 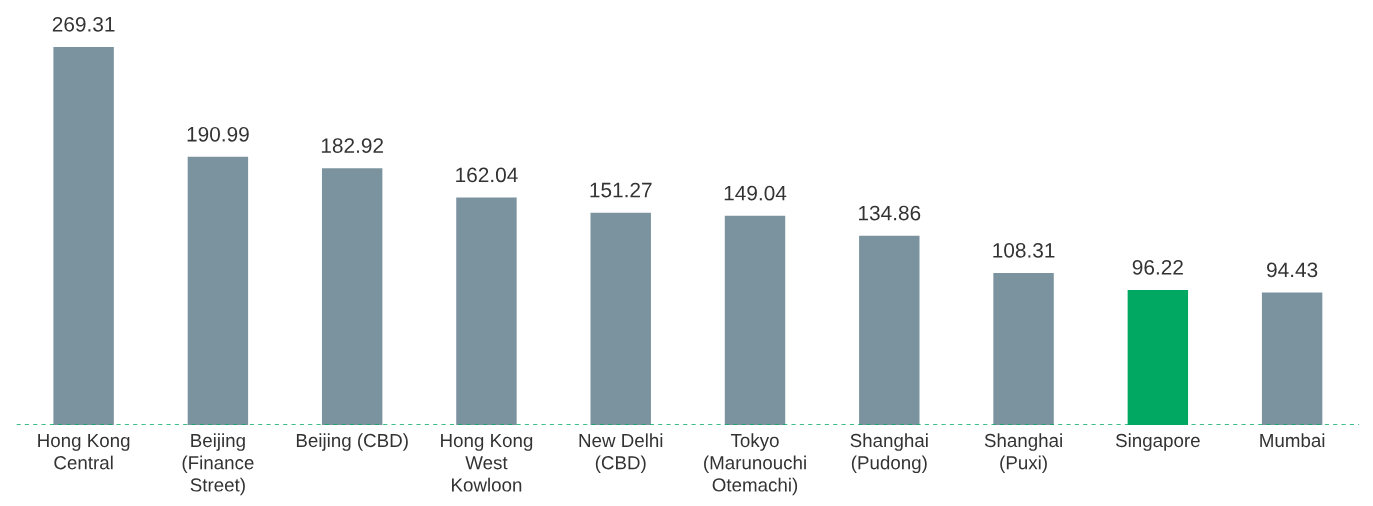 I want to click on x-tick-label: New Delhi (CBD), so click(x=621, y=453).